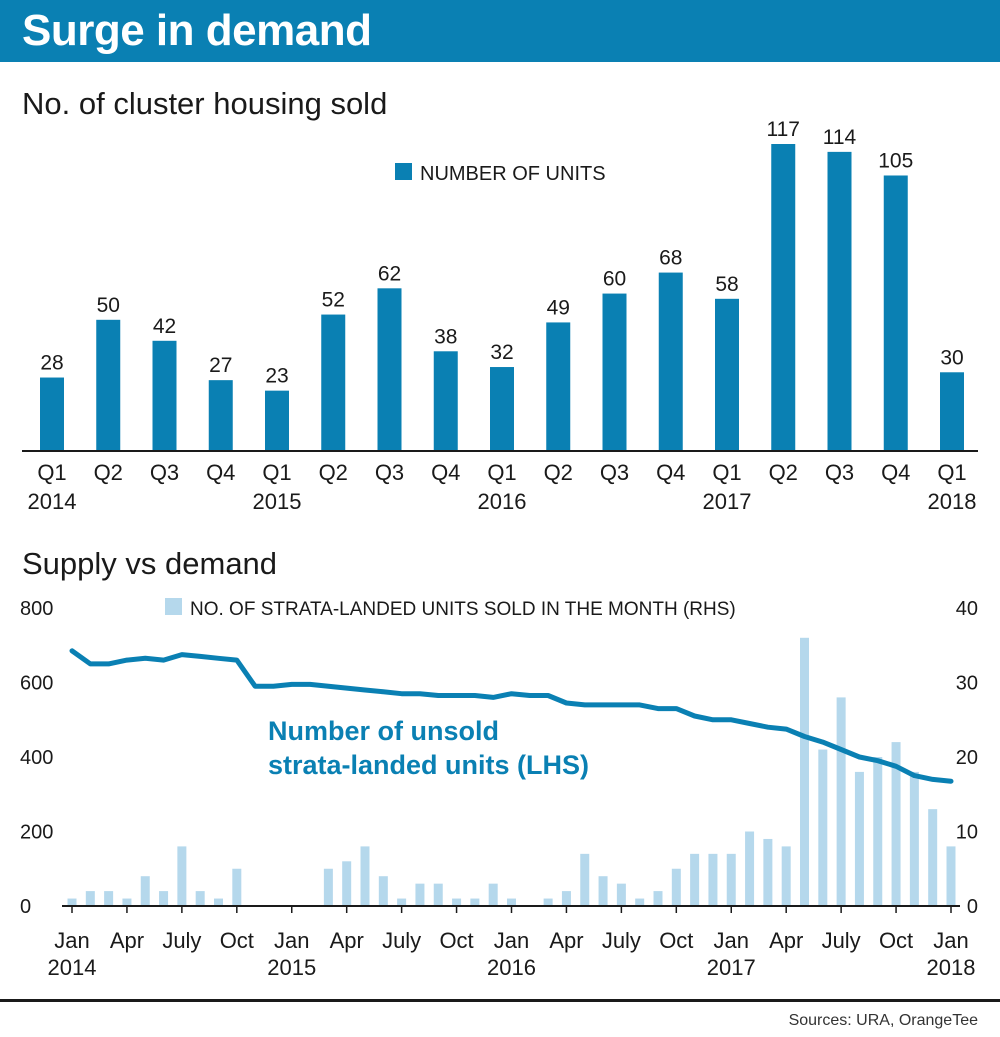  What do you see at coordinates (36, 609) in the screenshot?
I see `left-axis-tick: 800` at bounding box center [36, 609].